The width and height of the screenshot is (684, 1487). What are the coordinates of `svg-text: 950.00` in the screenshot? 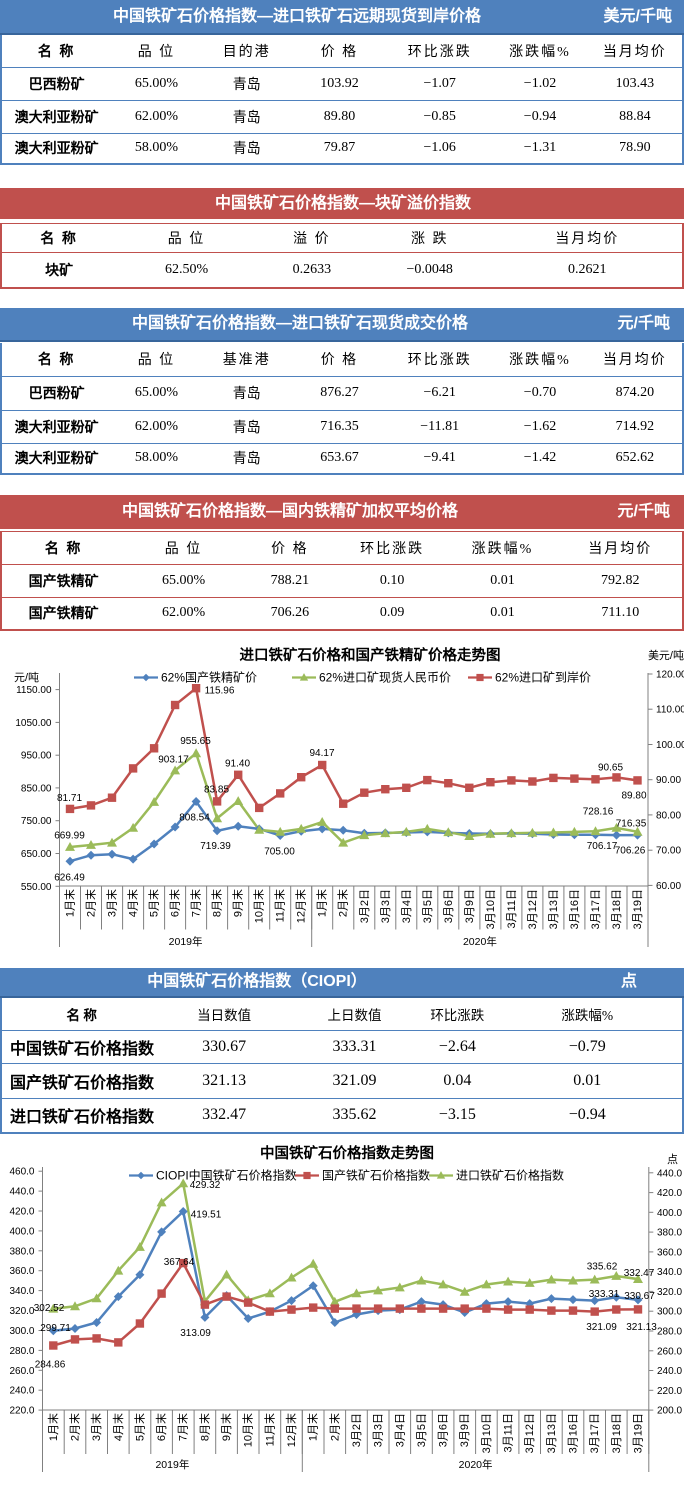 It's located at (36, 756).